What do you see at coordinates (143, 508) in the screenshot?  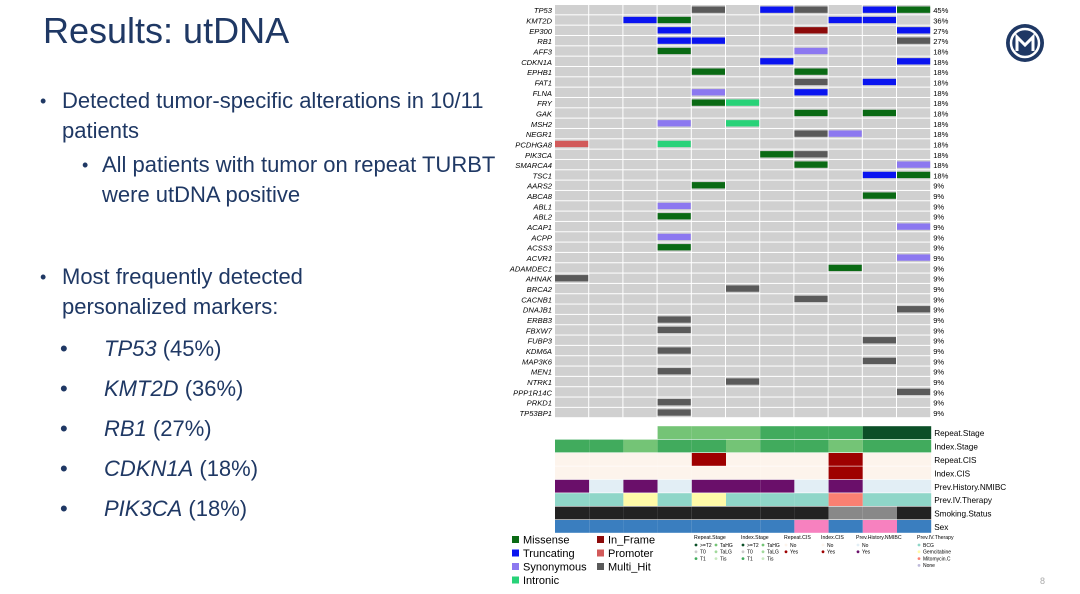 I see `gene-name: PIK3CA` at bounding box center [143, 508].